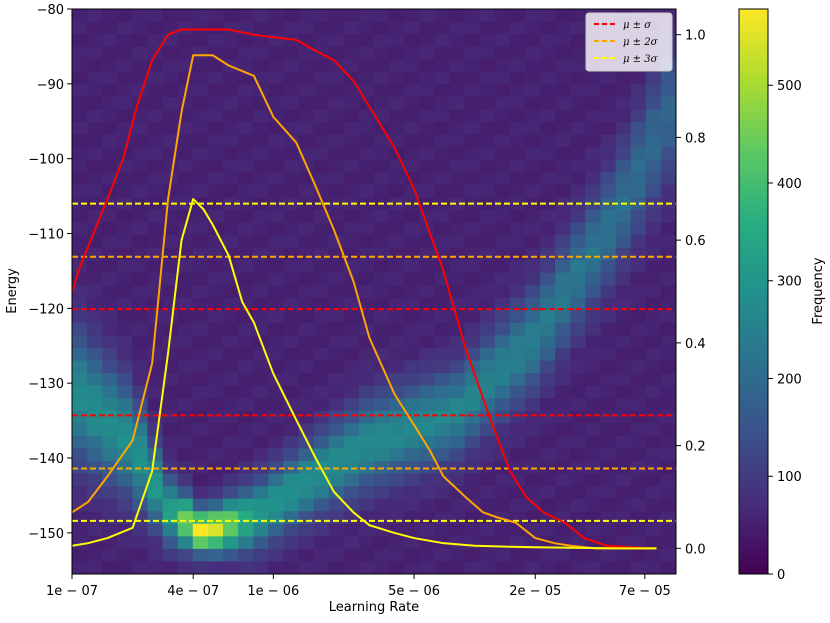 Image resolution: width=830 pixels, height=623 pixels. I want to click on legend-label: μ ± σ, so click(637, 25).